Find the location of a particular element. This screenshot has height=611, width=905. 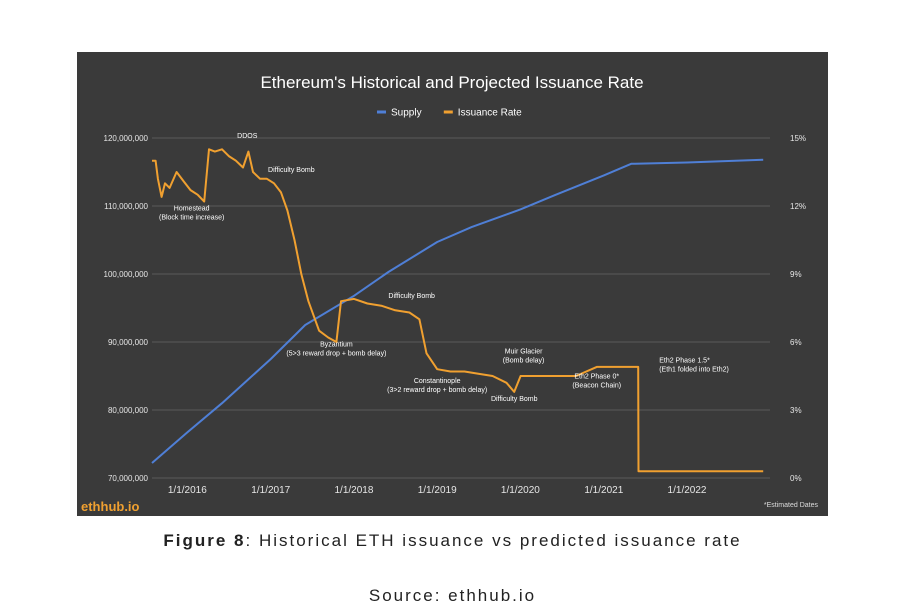

ethhub-logo: ethhub.io is located at coordinates (110, 506).